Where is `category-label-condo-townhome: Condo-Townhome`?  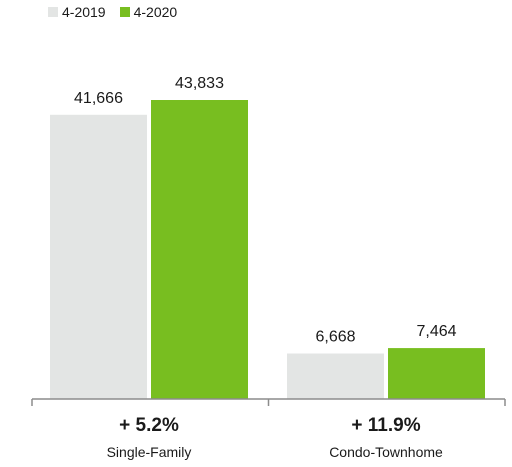
category-label-condo-townhome: Condo-Townhome is located at coordinates (386, 452).